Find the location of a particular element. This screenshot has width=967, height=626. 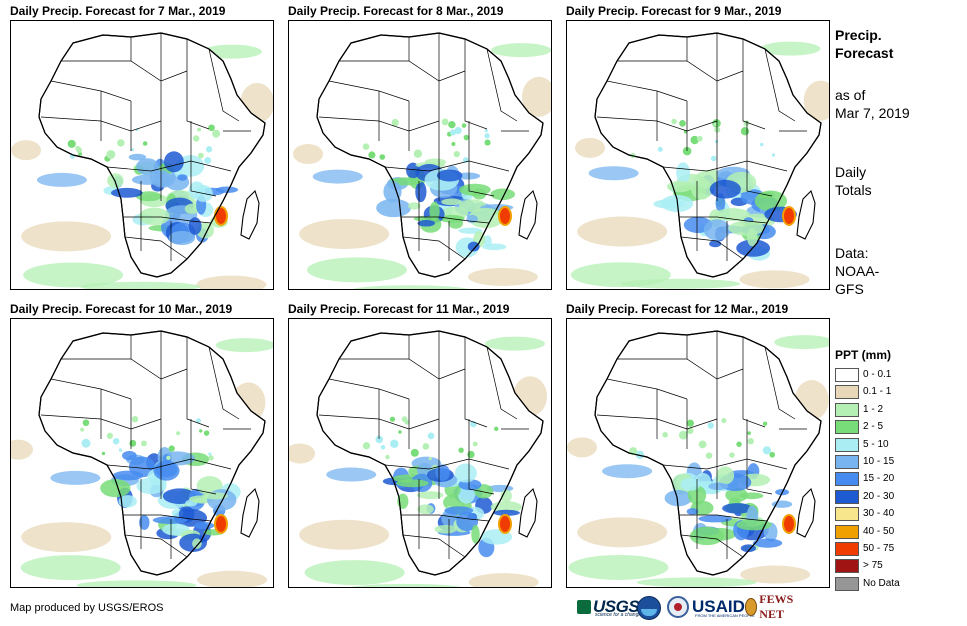

usgs-tagline: science for a changing world is located at coordinates (627, 615).